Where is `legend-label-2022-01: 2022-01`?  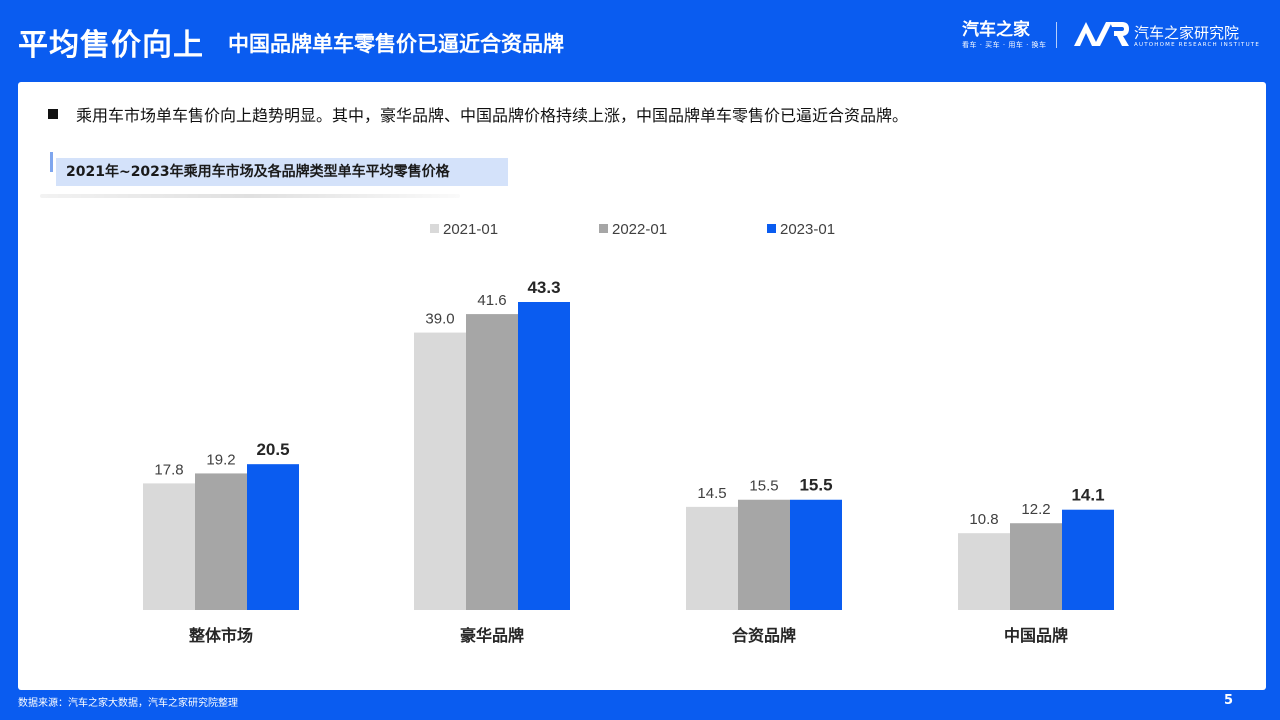 legend-label-2022-01: 2022-01 is located at coordinates (639, 229).